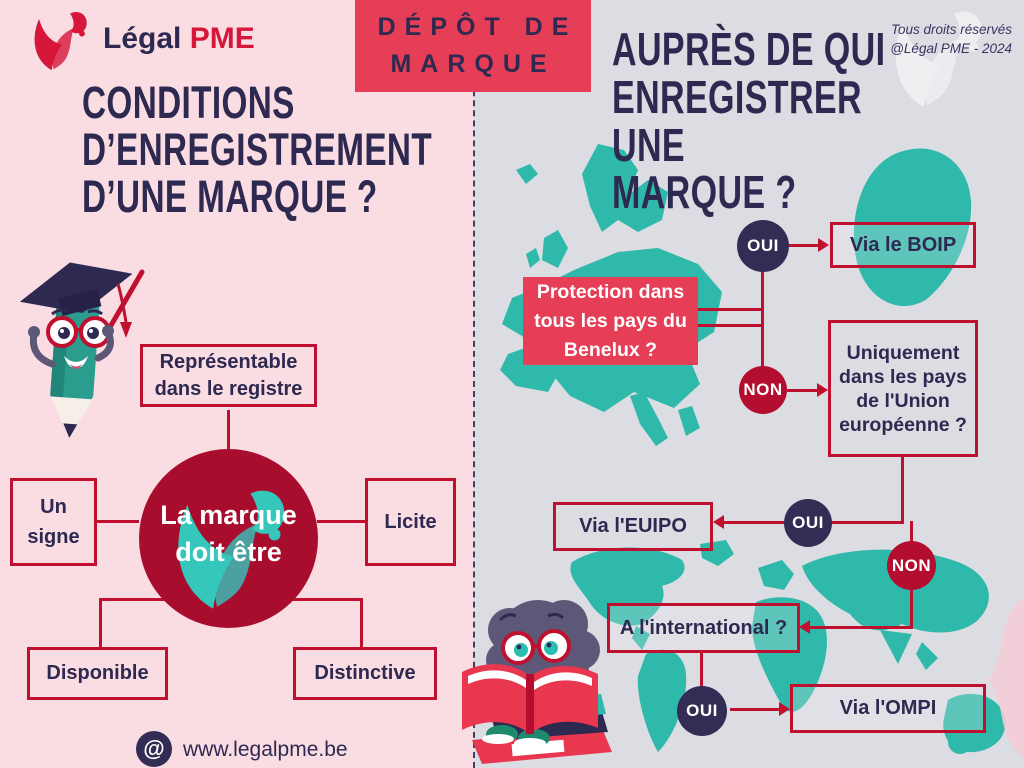  I want to click on world-map-graphic, so click(788, 647).